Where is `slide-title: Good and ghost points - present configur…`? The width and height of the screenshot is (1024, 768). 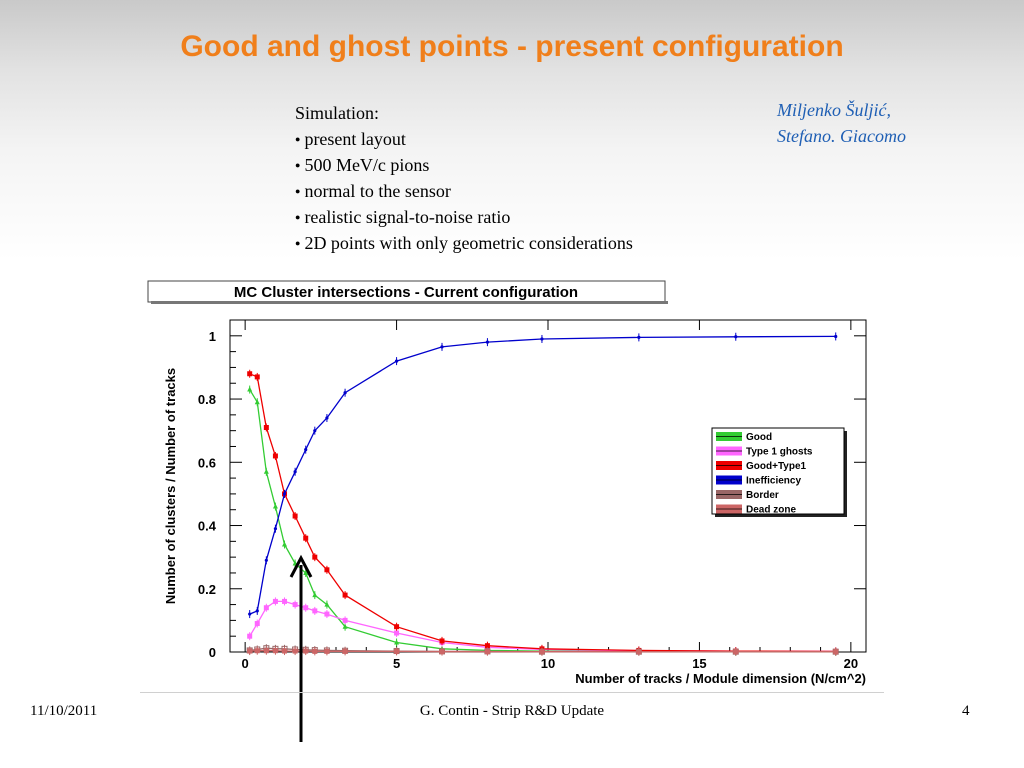 slide-title: Good and ghost points - present configur… is located at coordinates (512, 46).